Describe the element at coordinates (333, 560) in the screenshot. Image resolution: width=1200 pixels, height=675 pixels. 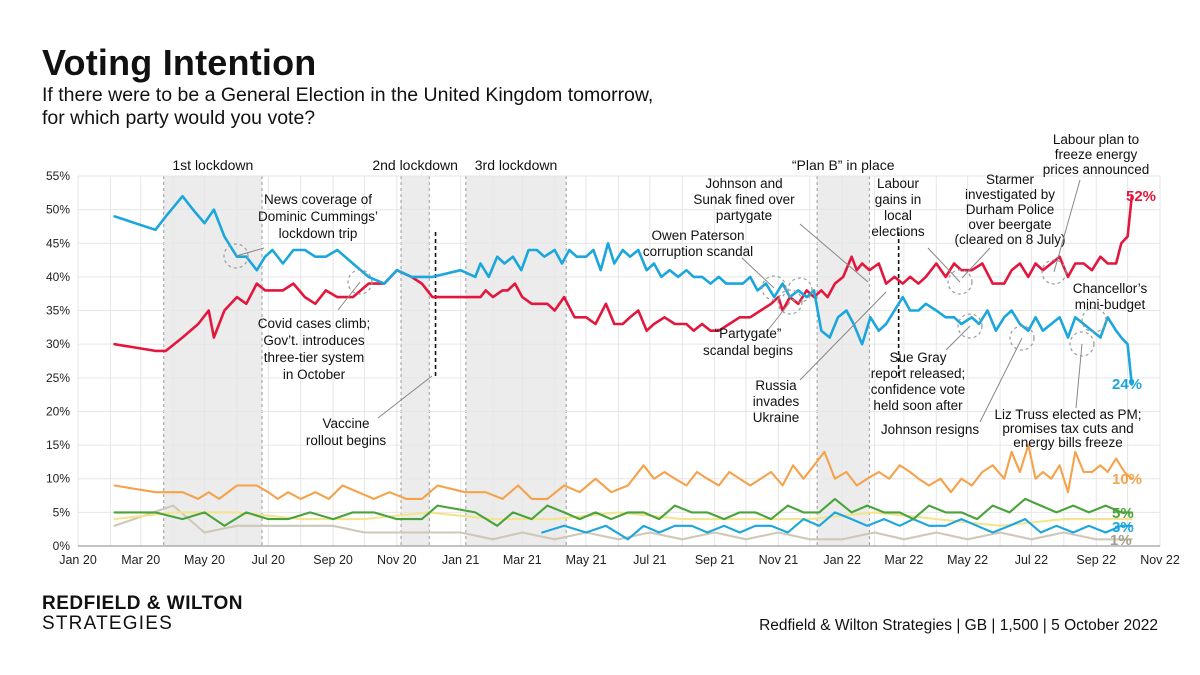
I see `x-tick-label: Sep 20` at that location.